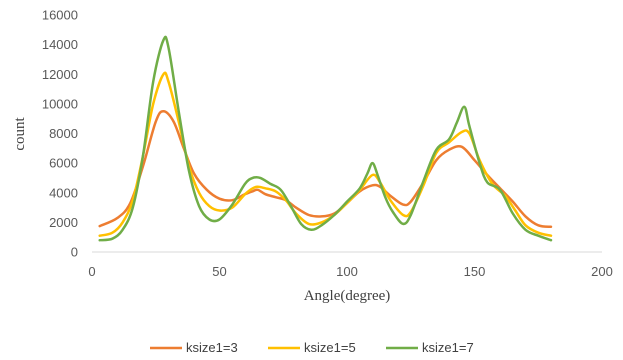  What do you see at coordinates (74, 252) in the screenshot?
I see `y-tick-label: 0` at bounding box center [74, 252].